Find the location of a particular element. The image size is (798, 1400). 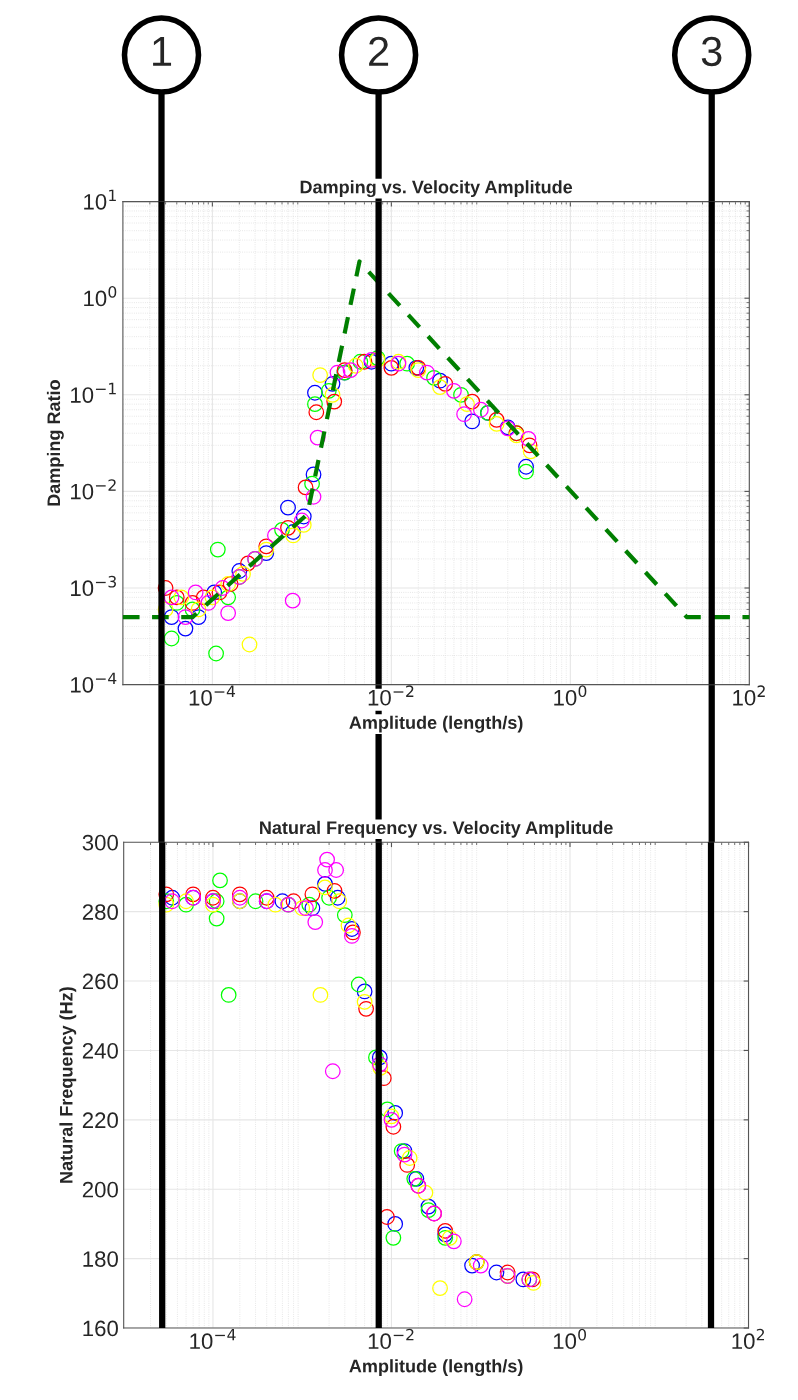

y-tick-label: 10$^{−2}$ is located at coordinates (93, 489).